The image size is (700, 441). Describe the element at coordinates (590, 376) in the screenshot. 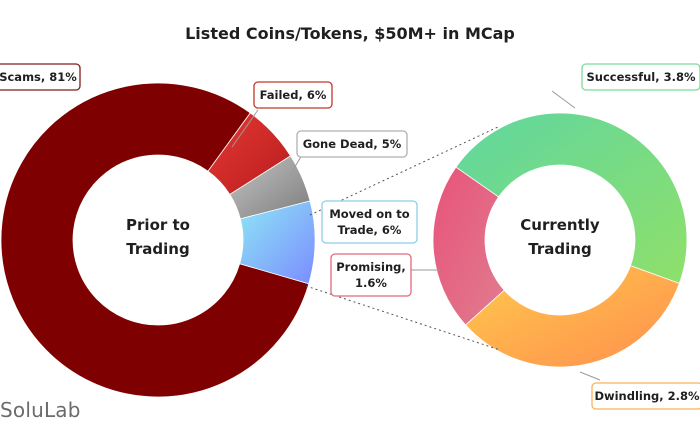

I see `leader-line-dwindling` at that location.